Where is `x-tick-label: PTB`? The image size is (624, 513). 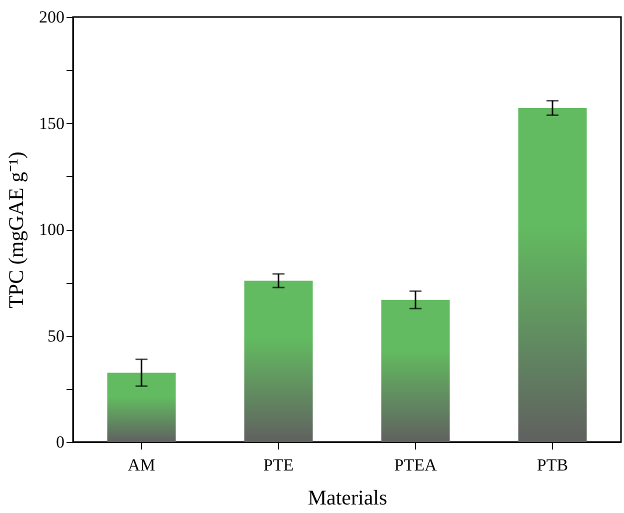
x-tick-label: PTB is located at coordinates (552, 465).